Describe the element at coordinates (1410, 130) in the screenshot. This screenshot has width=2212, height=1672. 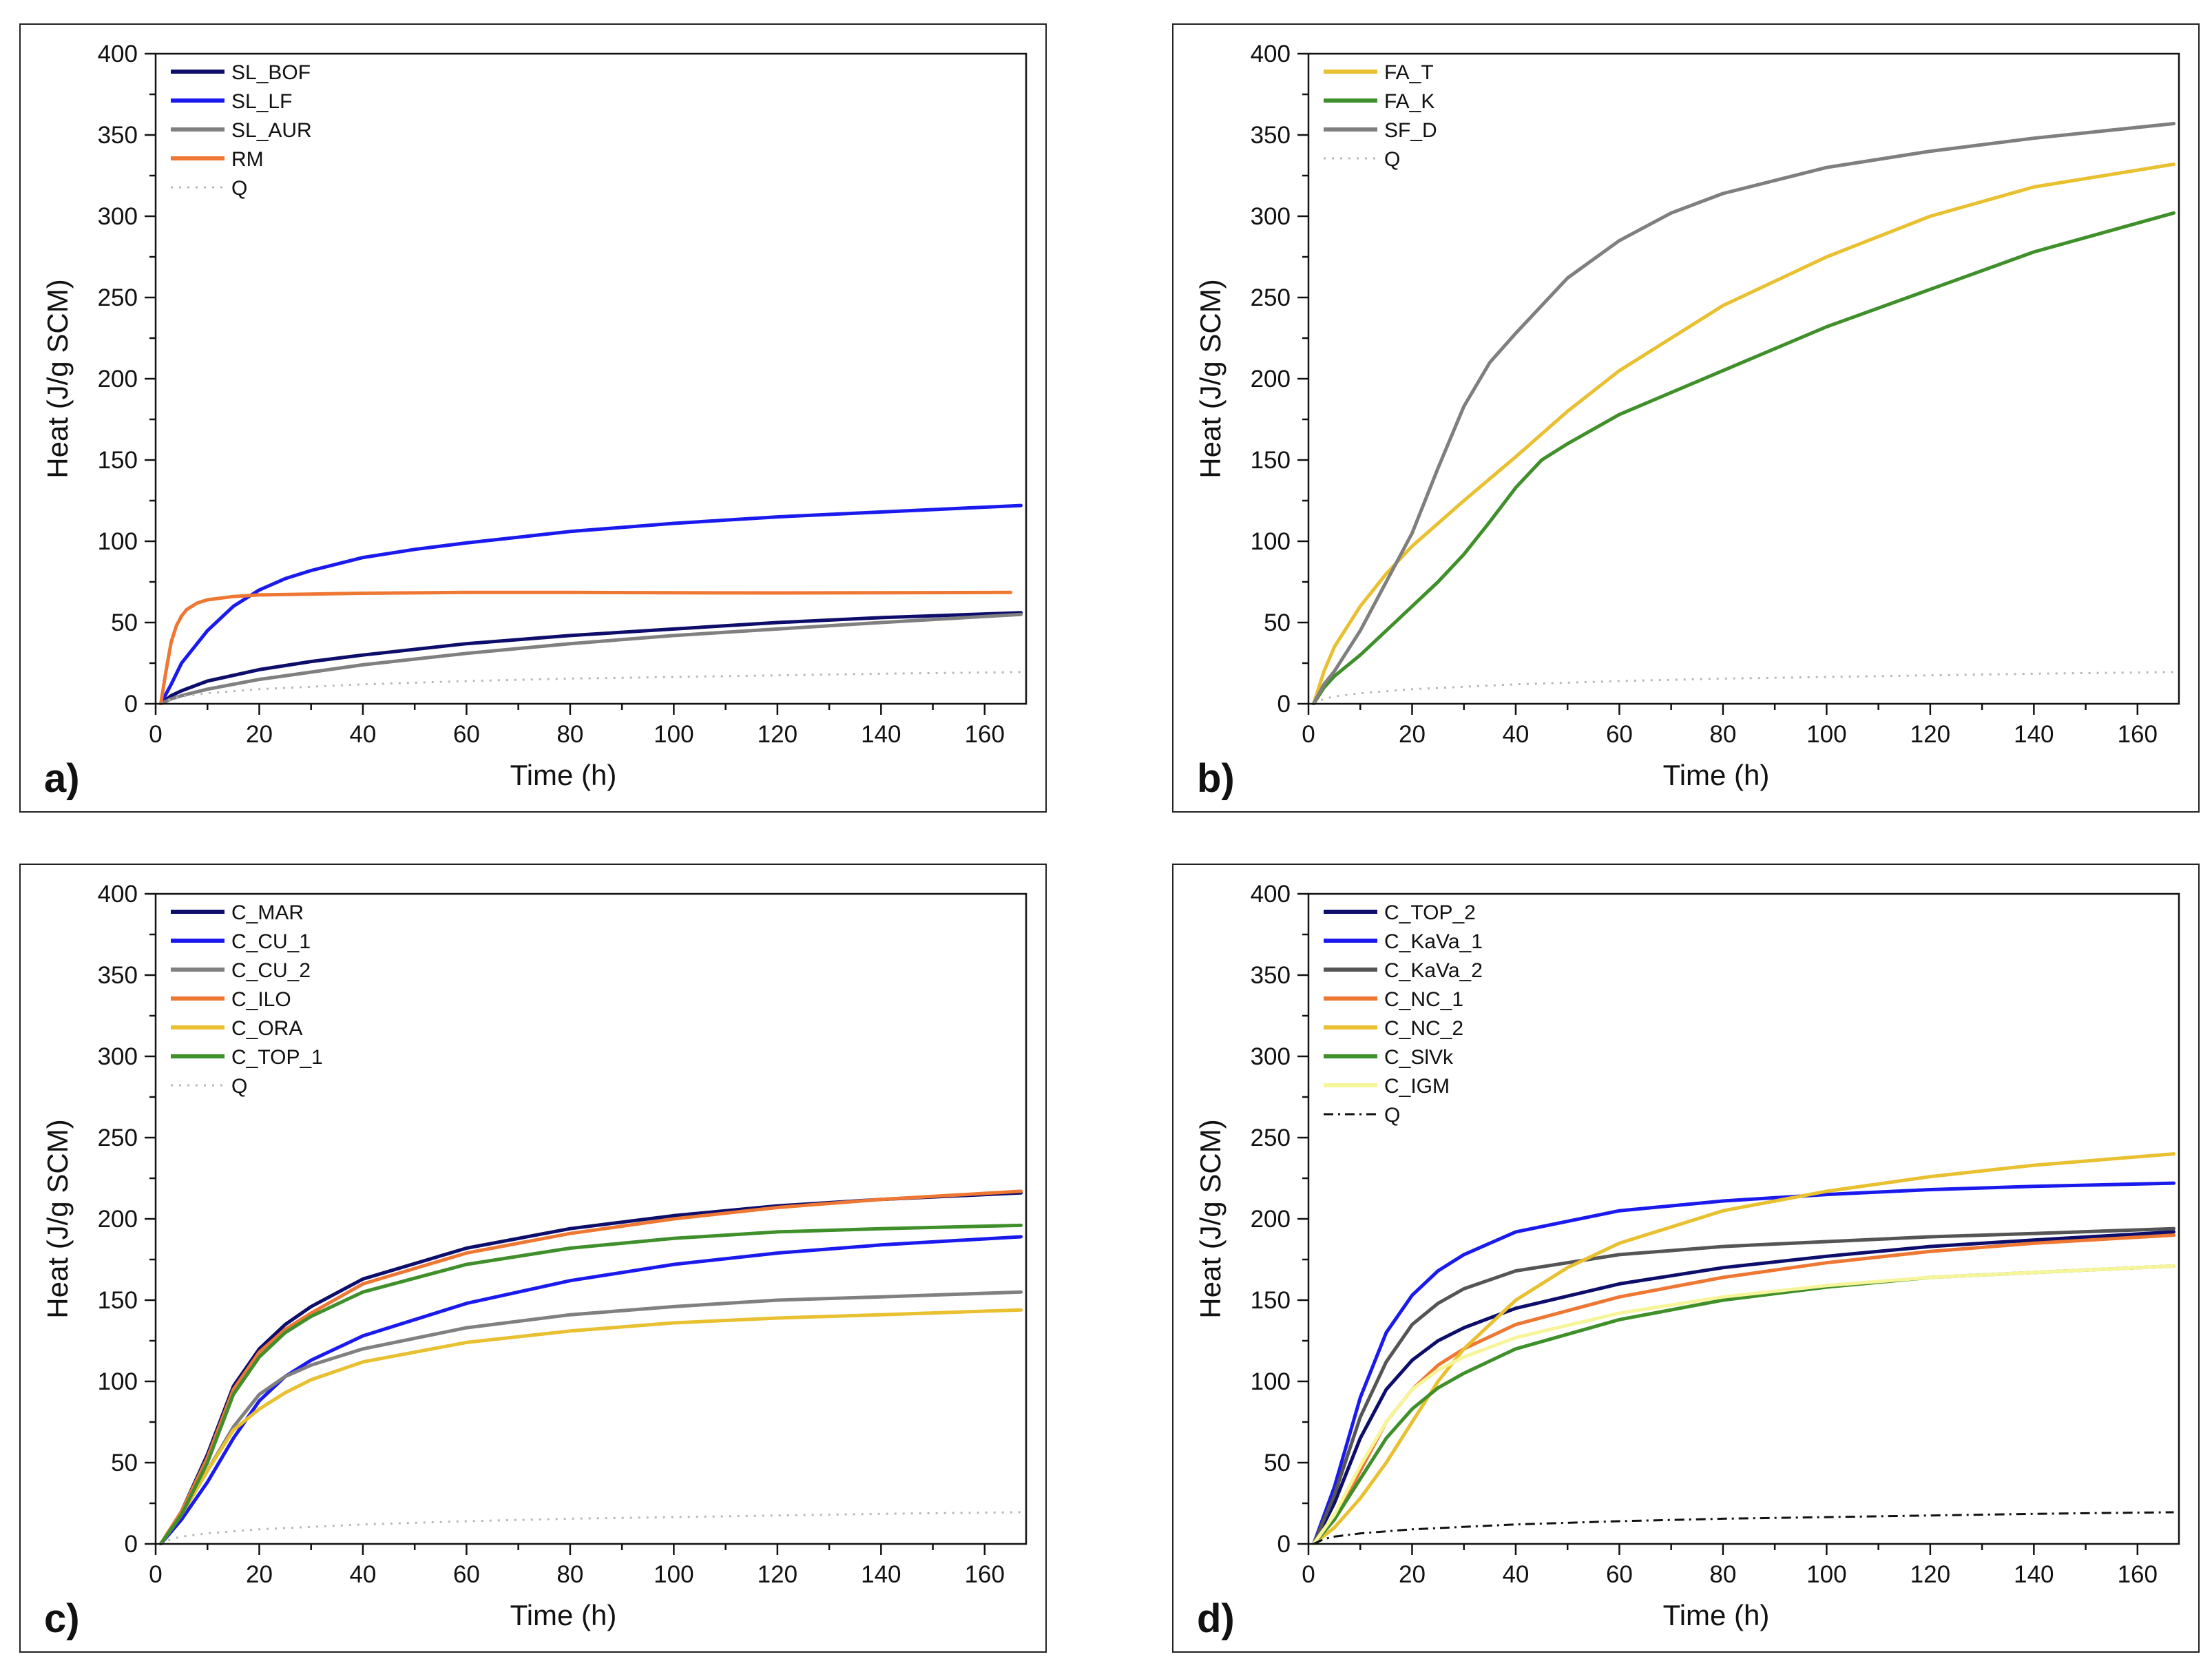
I see `legend-label-sf-d: SF_D` at that location.